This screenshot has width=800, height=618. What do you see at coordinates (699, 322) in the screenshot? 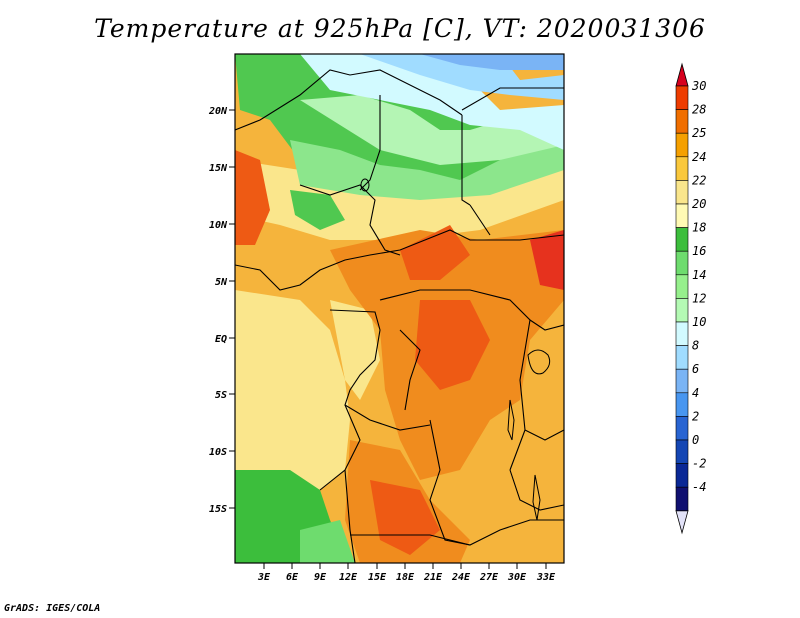
I see `colorbar-label: 10` at bounding box center [699, 322].